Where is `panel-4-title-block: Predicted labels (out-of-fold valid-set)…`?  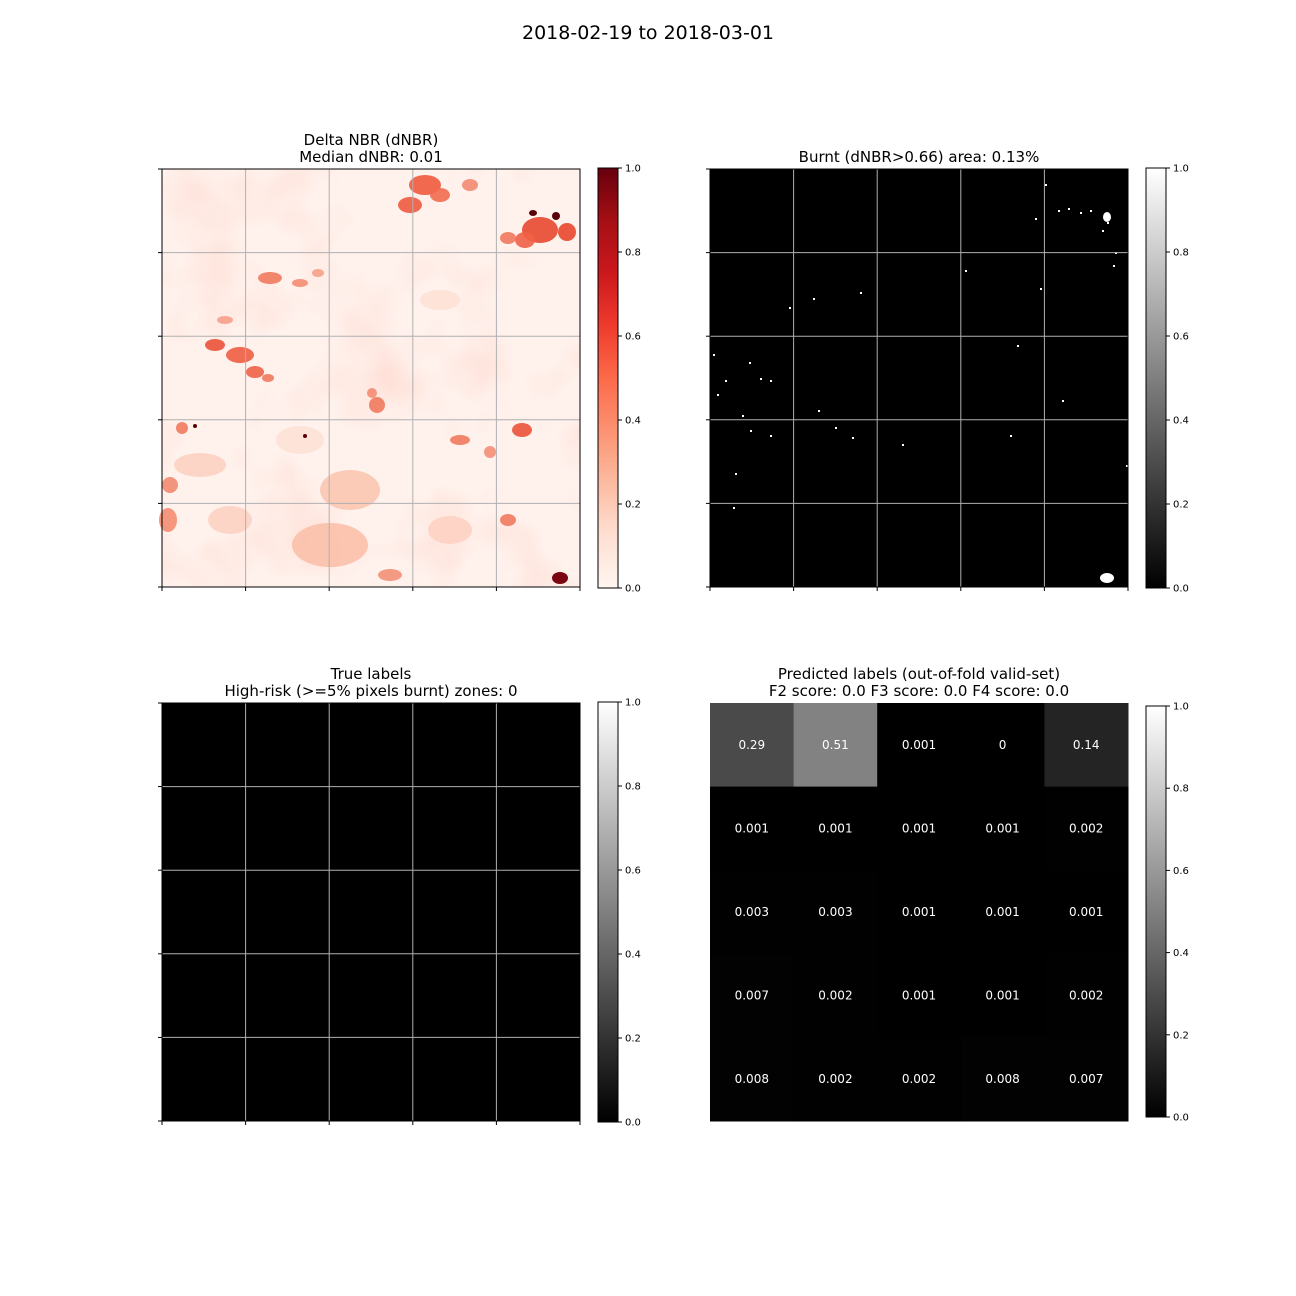 panel-4-title-block: Predicted labels (out-of-fold valid-set)… is located at coordinates (919, 683).